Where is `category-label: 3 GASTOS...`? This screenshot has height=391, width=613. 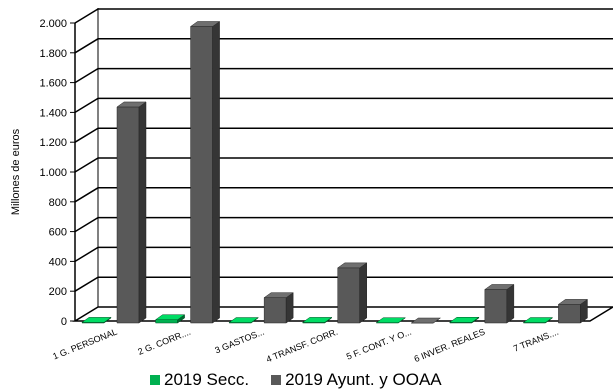
category-label: 3 GASTOS... is located at coordinates (239, 341).